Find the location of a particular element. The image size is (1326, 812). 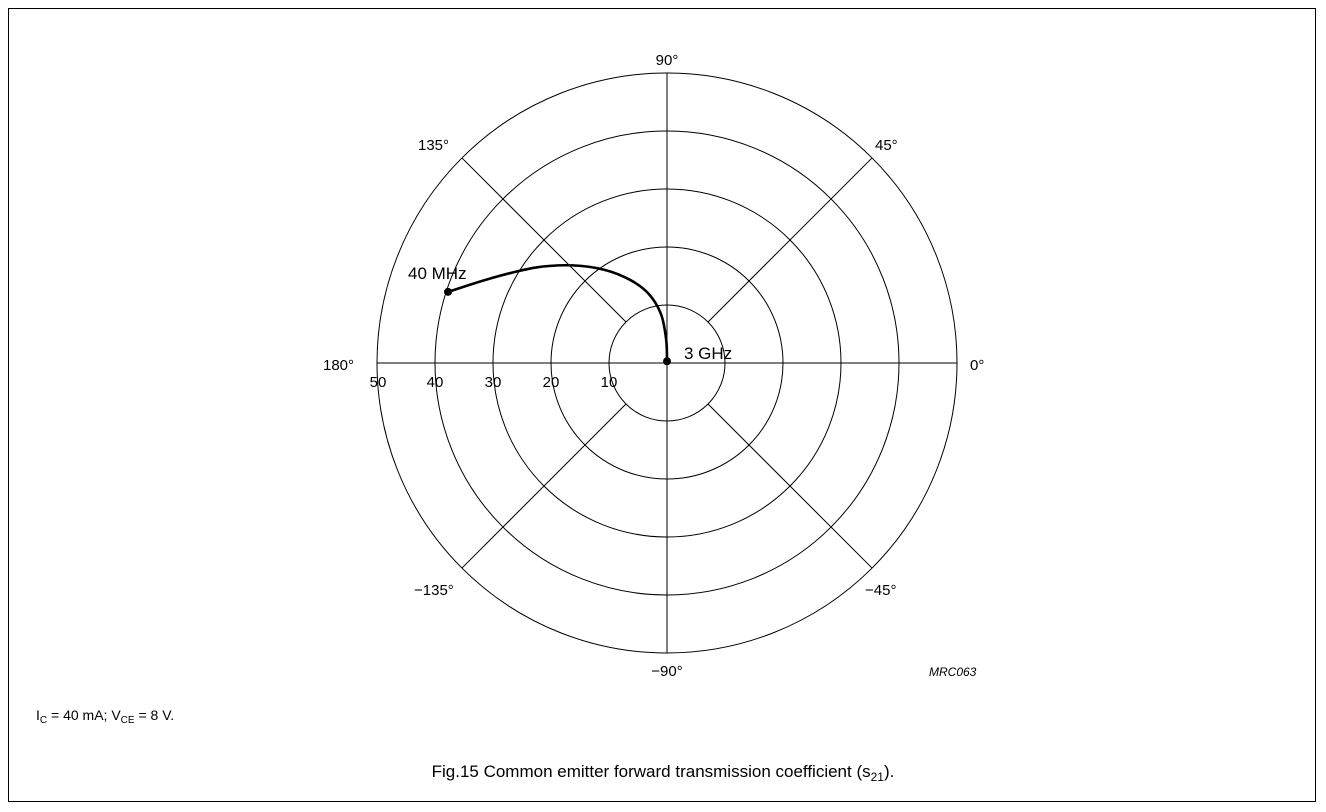

angle-label-minus90: −90° is located at coordinates (666, 671).